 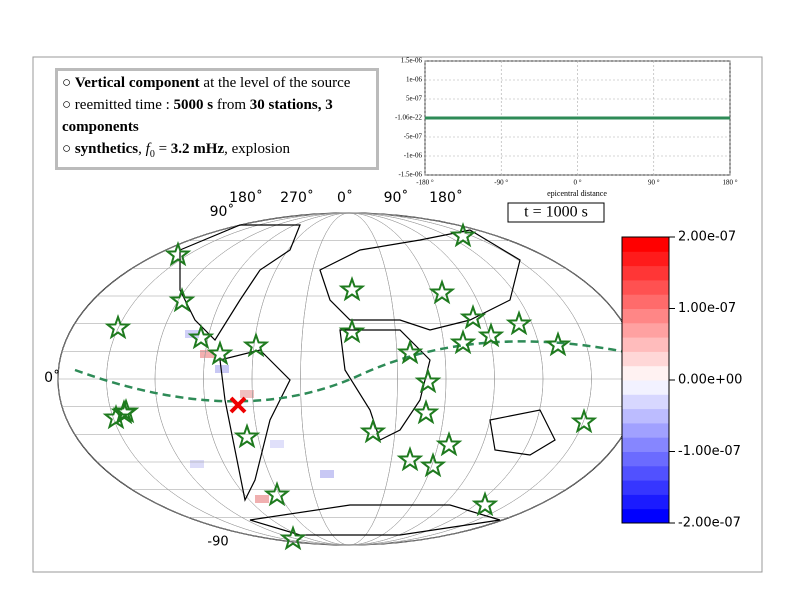 I want to click on x-tick-label: -90 °, so click(x=501, y=183).